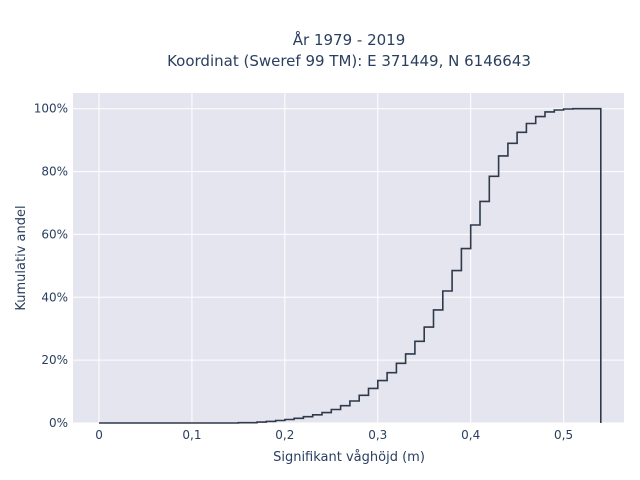 This screenshot has width=640, height=480. Describe the element at coordinates (191, 435) in the screenshot. I see `x-tick-label: 0,1` at that location.